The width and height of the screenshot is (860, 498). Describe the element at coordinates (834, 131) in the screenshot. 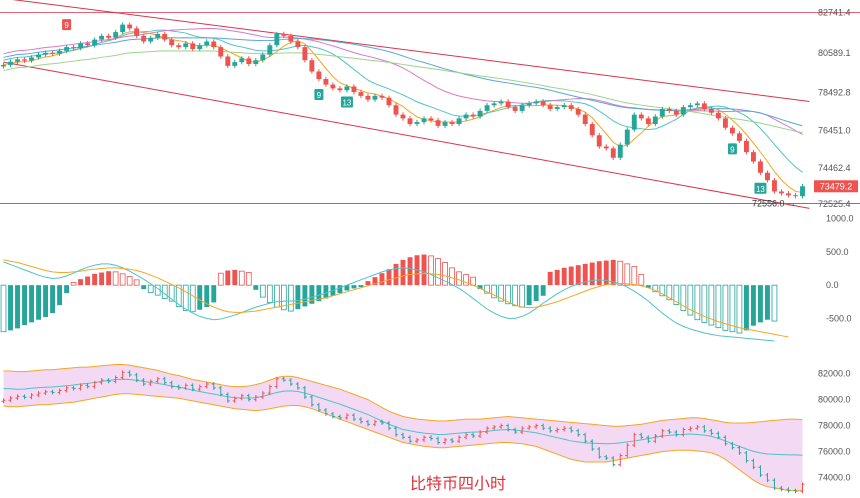

I see `price-tick-label: 76451.0` at that location.